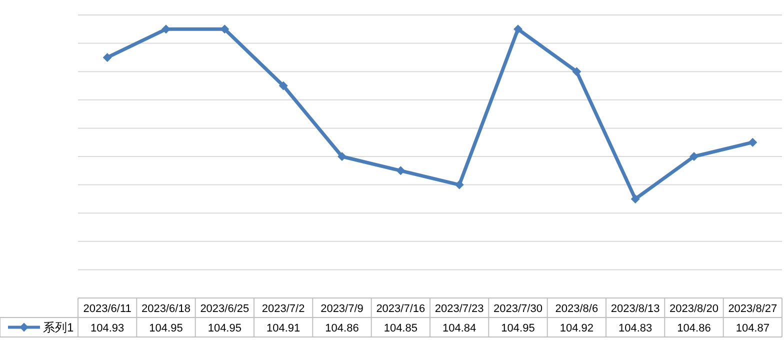 This screenshot has width=784, height=359. What do you see at coordinates (342, 309) in the screenshot?
I see `x-tick-label: 2023/7/9` at bounding box center [342, 309].